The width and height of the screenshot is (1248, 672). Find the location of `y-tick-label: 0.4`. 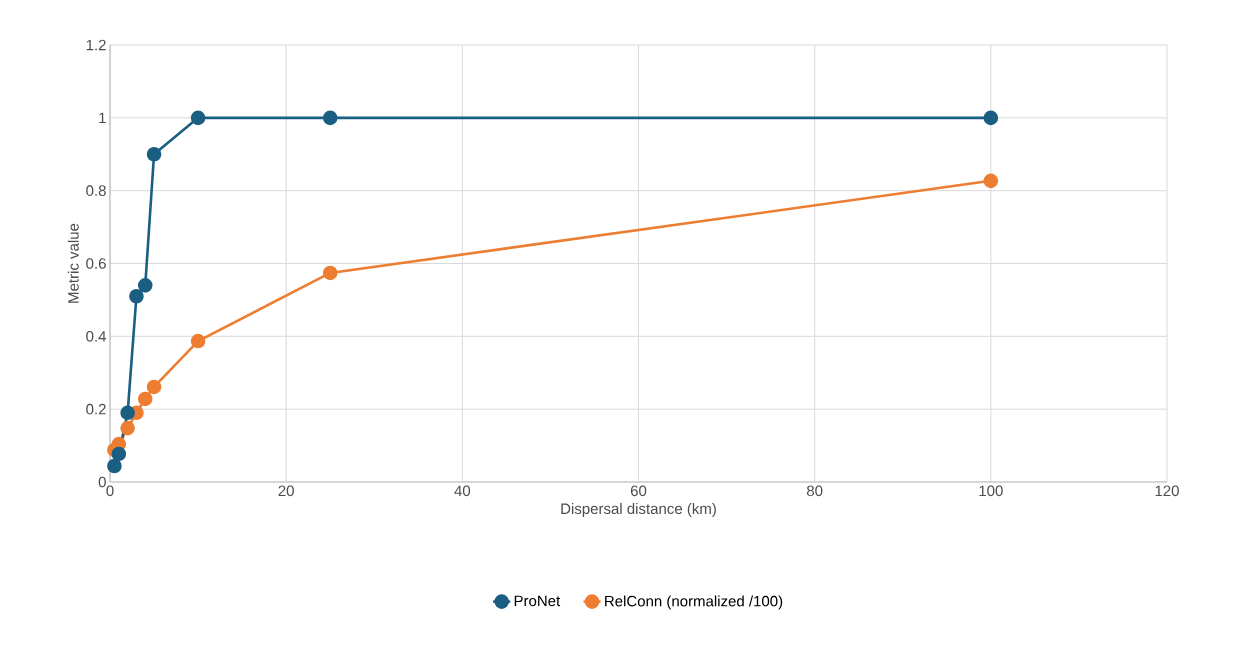

y-tick-label: 0.4 is located at coordinates (96, 336).